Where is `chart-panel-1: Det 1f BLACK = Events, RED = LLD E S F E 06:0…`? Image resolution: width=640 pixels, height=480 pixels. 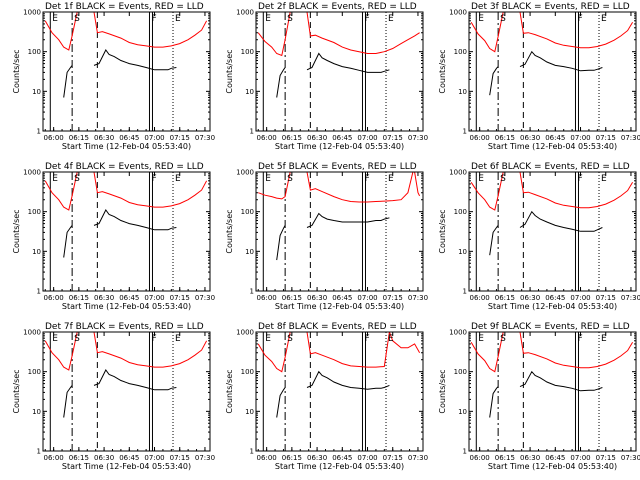 chart-panel-1: Det 1f BLACK = Events, RED = LLD E S F E 06:0… is located at coordinates (113, 76).